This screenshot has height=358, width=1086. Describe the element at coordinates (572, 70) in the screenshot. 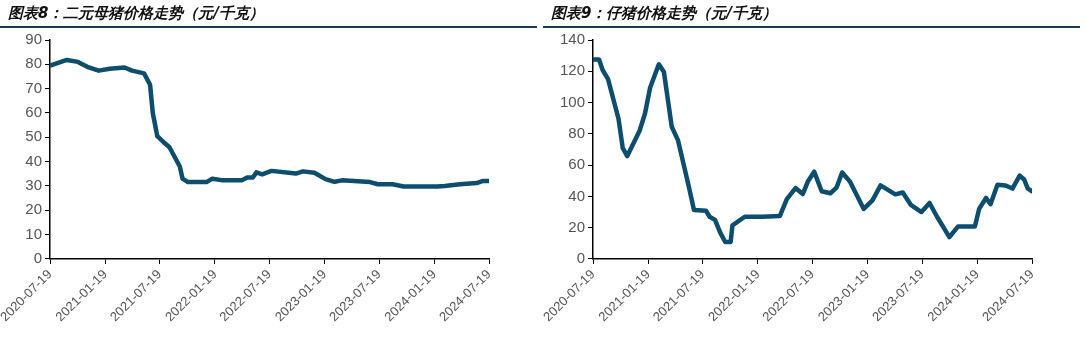

I see `y-tick-label: 120` at that location.